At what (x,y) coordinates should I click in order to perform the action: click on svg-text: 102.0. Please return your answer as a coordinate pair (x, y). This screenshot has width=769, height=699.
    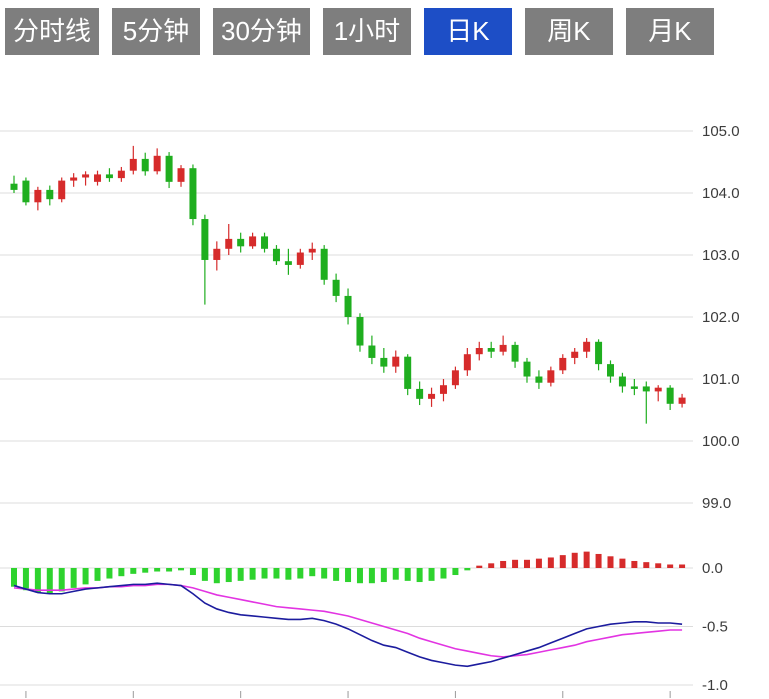
    Looking at the image, I should click on (721, 317).